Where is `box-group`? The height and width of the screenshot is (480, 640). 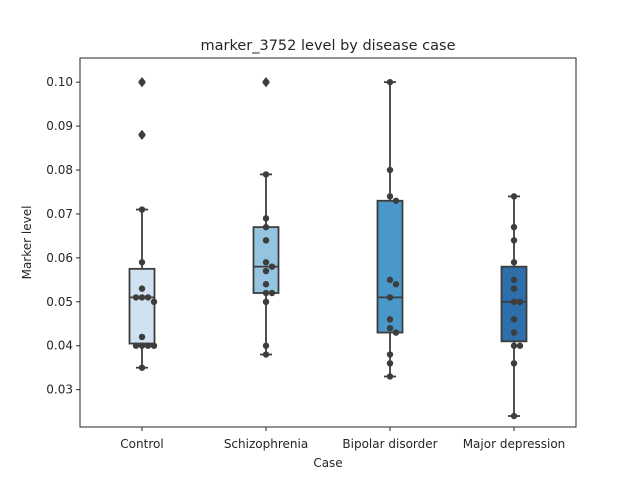
box-group is located at coordinates (390, 229).